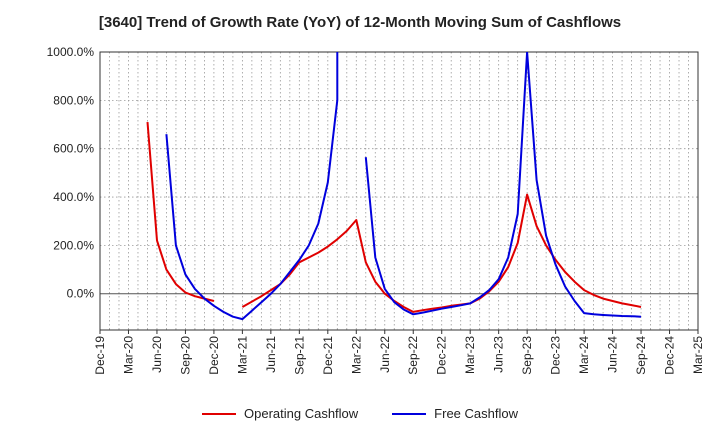 The width and height of the screenshot is (720, 440). I want to click on y-tick-label: 600.0%, so click(73, 149).